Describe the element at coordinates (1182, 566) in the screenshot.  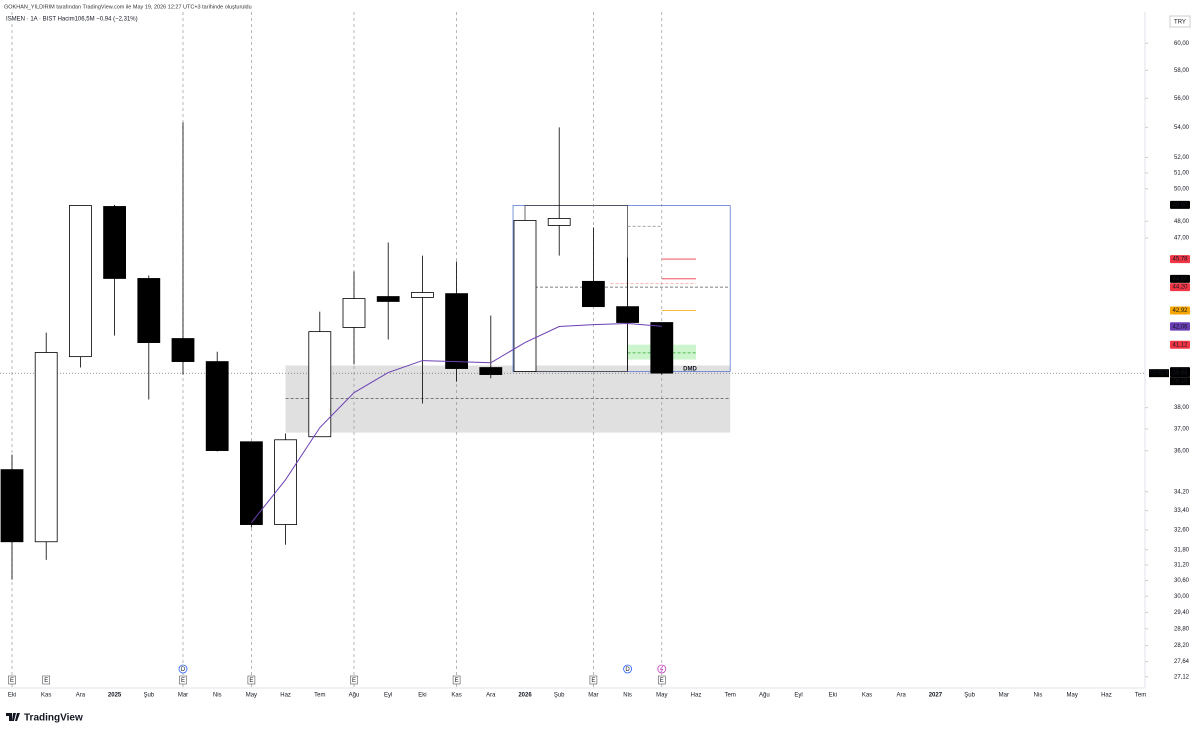
I see `y-tick-label: 31,20` at that location.